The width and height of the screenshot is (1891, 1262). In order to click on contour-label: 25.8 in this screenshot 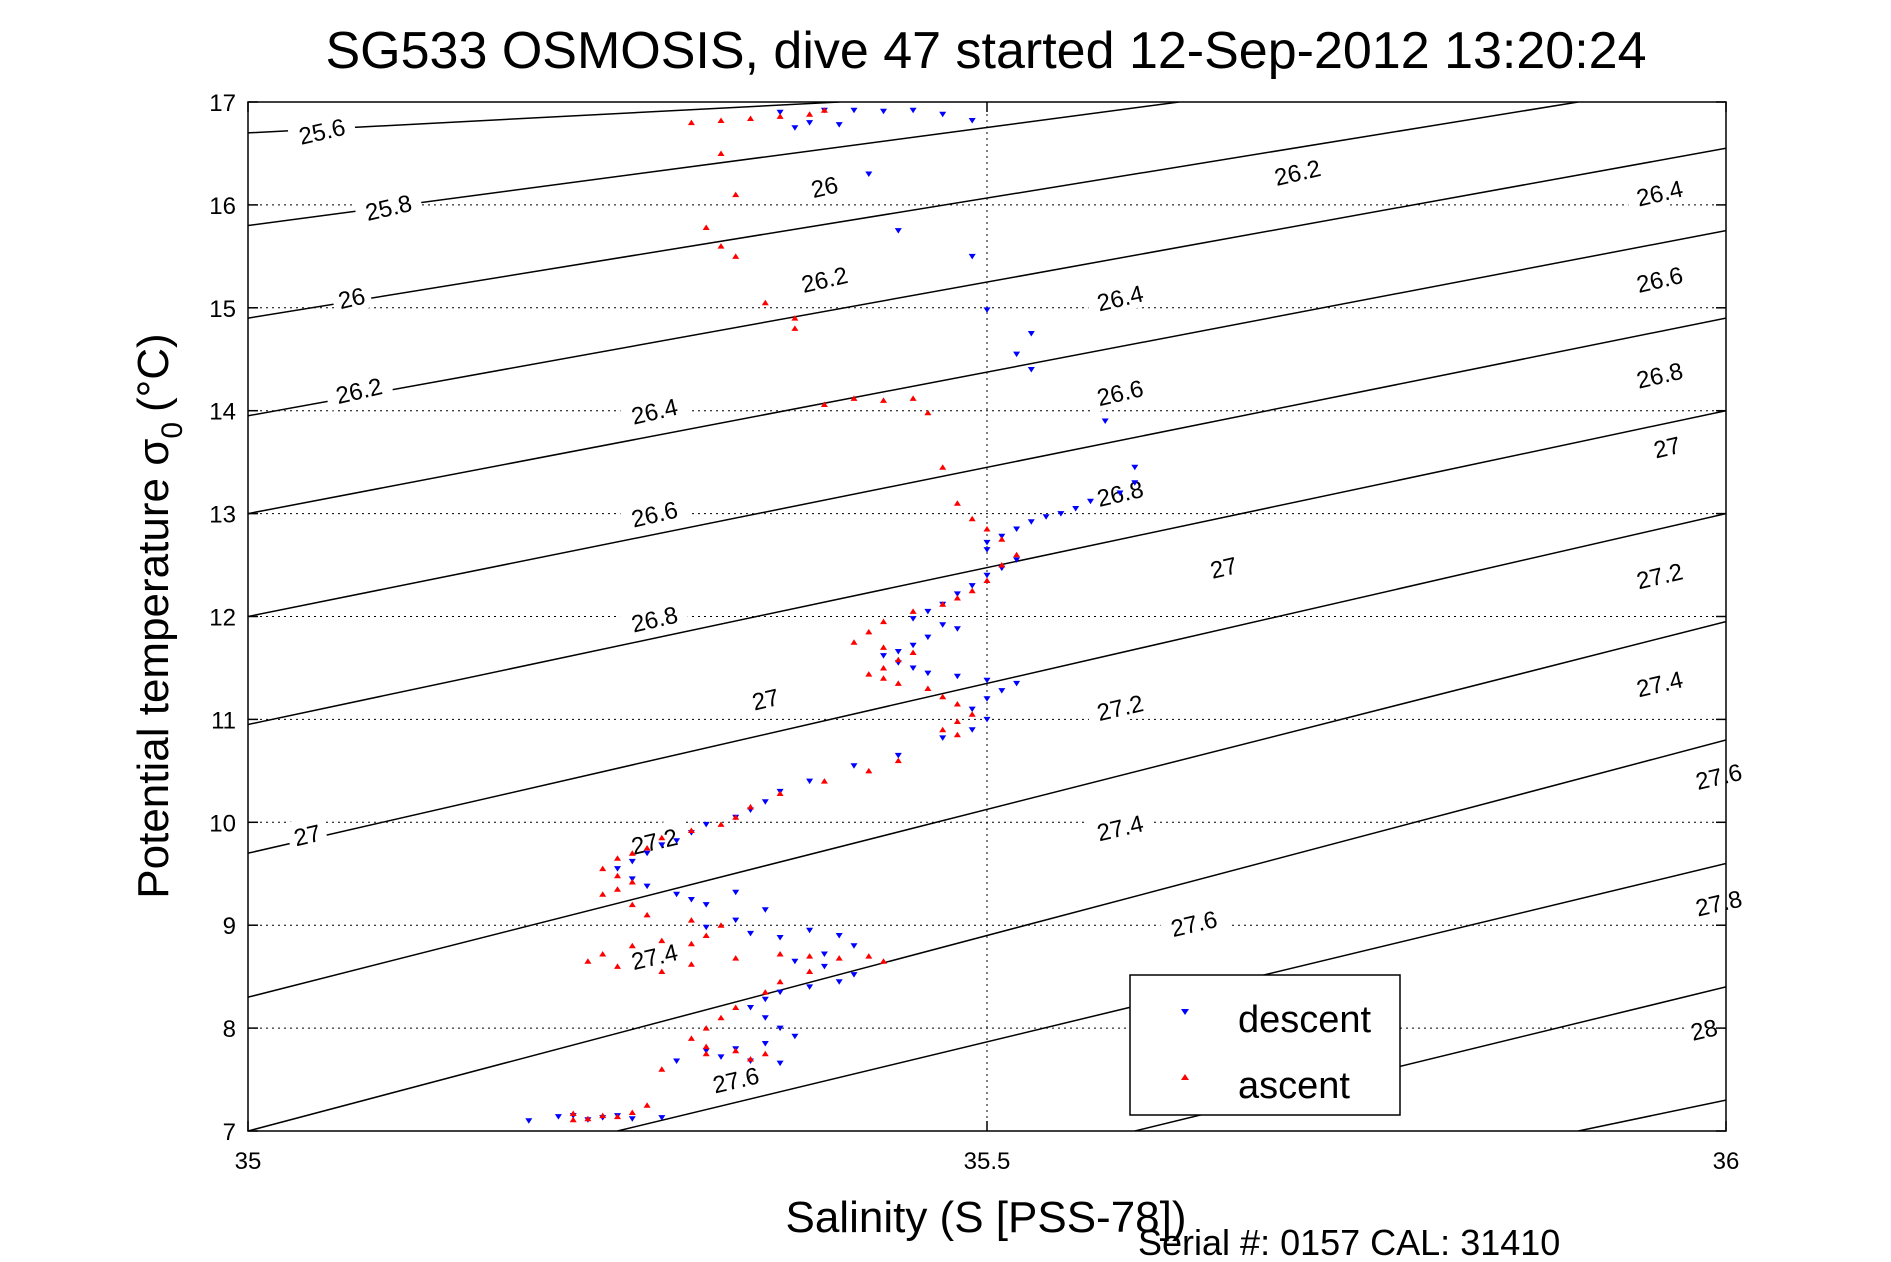, I will do `click(388, 206)`.